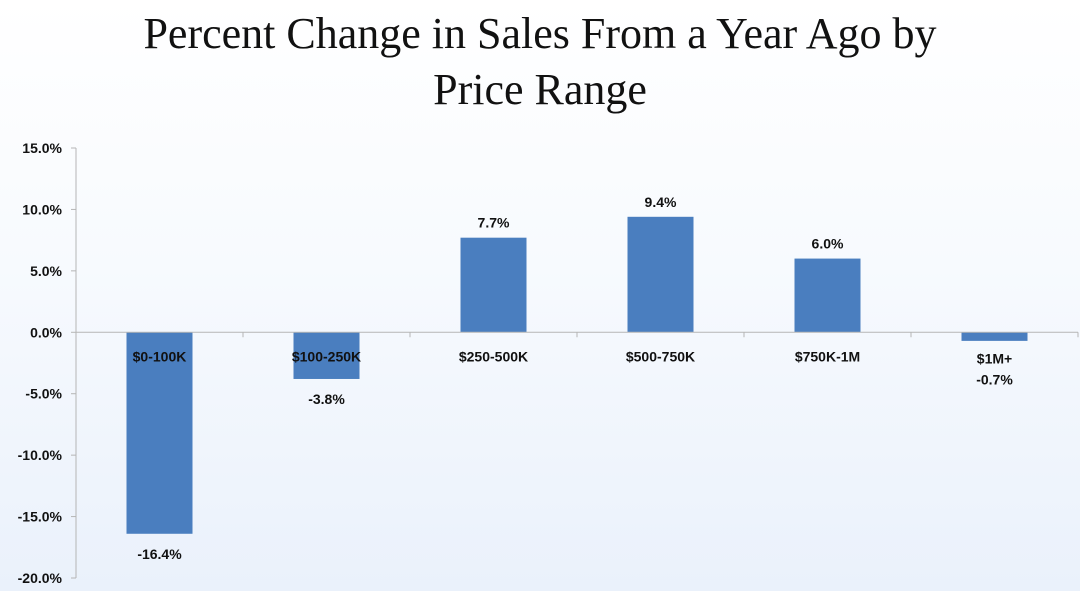 Image resolution: width=1080 pixels, height=591 pixels. What do you see at coordinates (42, 209) in the screenshot?
I see `y-tick-label: 10.0%` at bounding box center [42, 209].